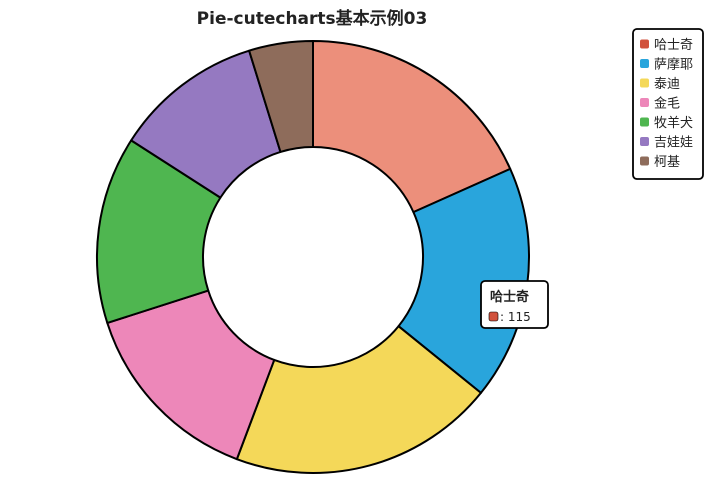 The width and height of the screenshot is (710, 494). Describe the element at coordinates (509, 297) in the screenshot. I see `tooltip-label: 哈士奇` at that location.